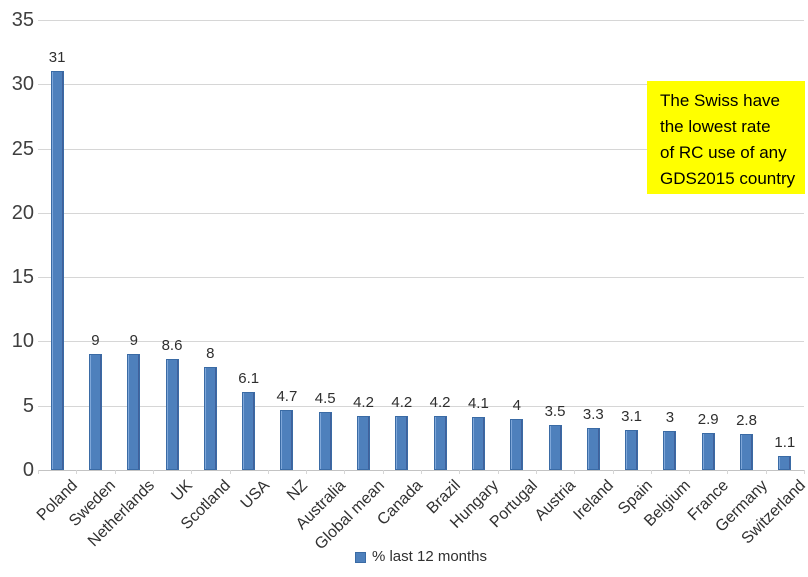 This screenshot has width=808, height=577. Describe the element at coordinates (429, 556) in the screenshot. I see `legend-label: % last 12 months` at that location.